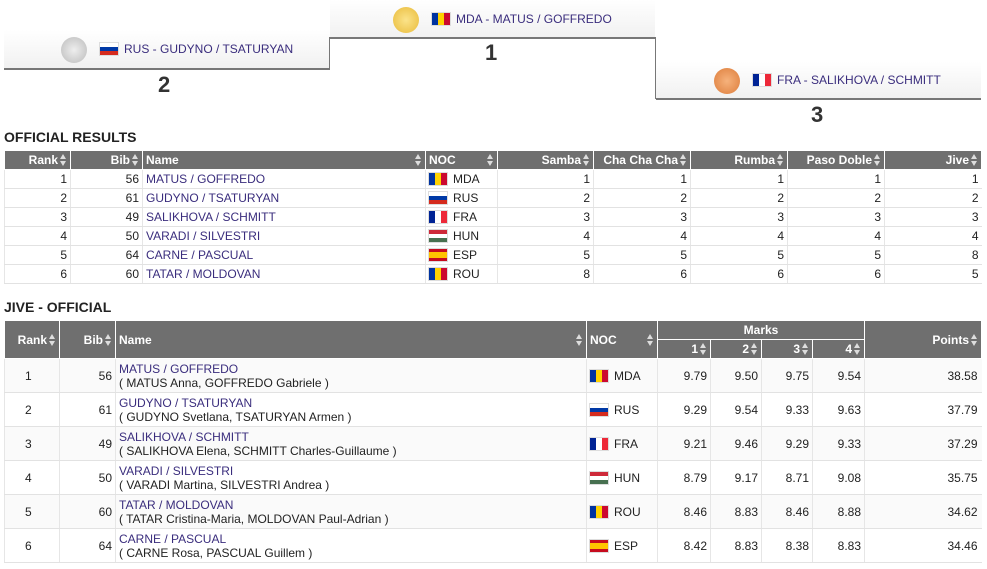 Image resolution: width=987 pixels, height=569 pixels. Describe the element at coordinates (561, 160) in the screenshot. I see `label: Samba` at that location.